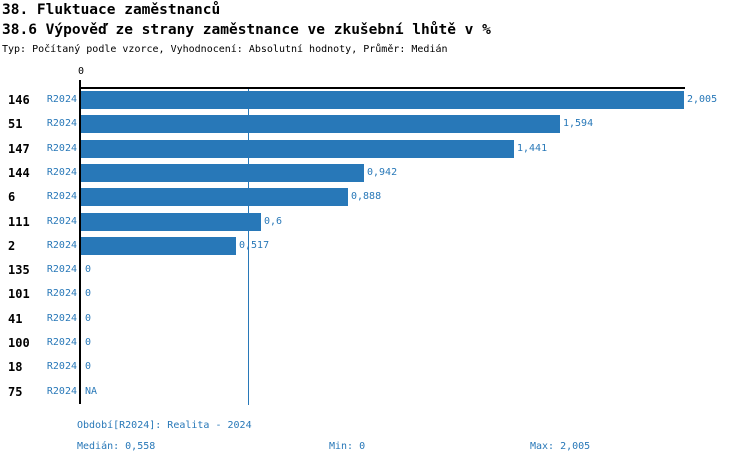  What do you see at coordinates (111, 10) in the screenshot?
I see `report-title: 38. Fluktuace zaměstnanců` at bounding box center [111, 10].